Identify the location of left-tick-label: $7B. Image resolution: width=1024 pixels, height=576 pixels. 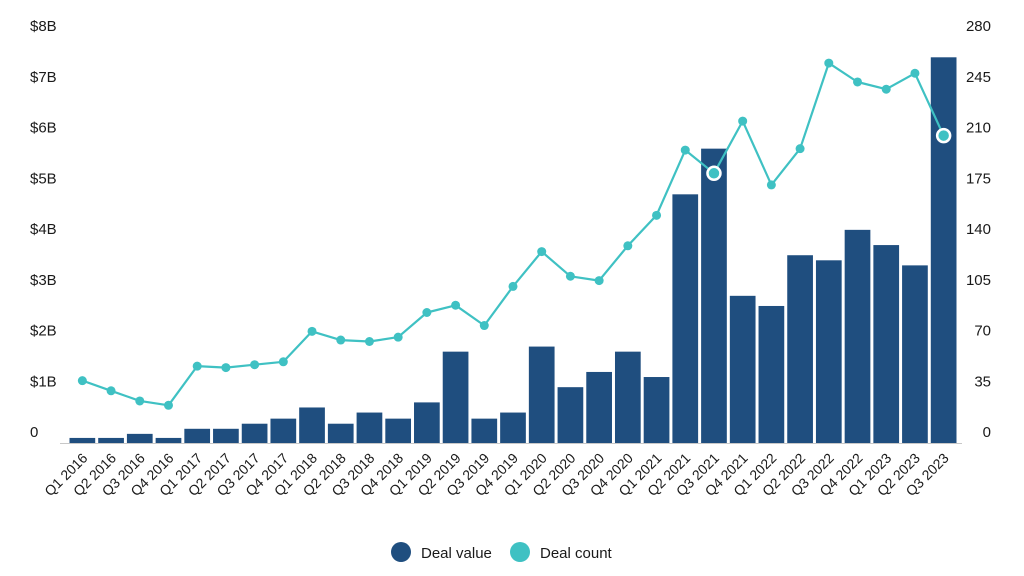
(43, 77).